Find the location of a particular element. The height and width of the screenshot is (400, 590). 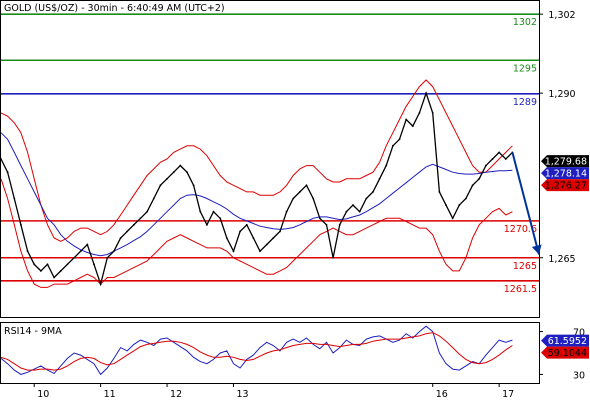

y-tick-label-2: 1,265 is located at coordinates (561, 259).